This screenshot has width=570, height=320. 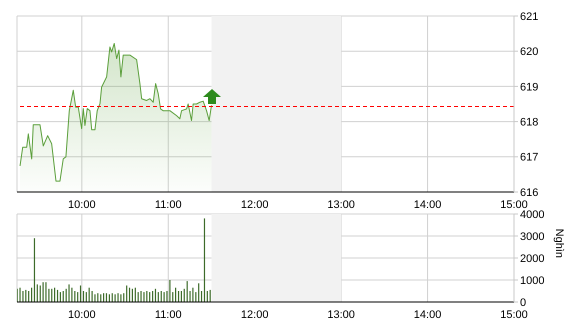 I want to click on y-tick-label: 3000, so click(x=532, y=236).